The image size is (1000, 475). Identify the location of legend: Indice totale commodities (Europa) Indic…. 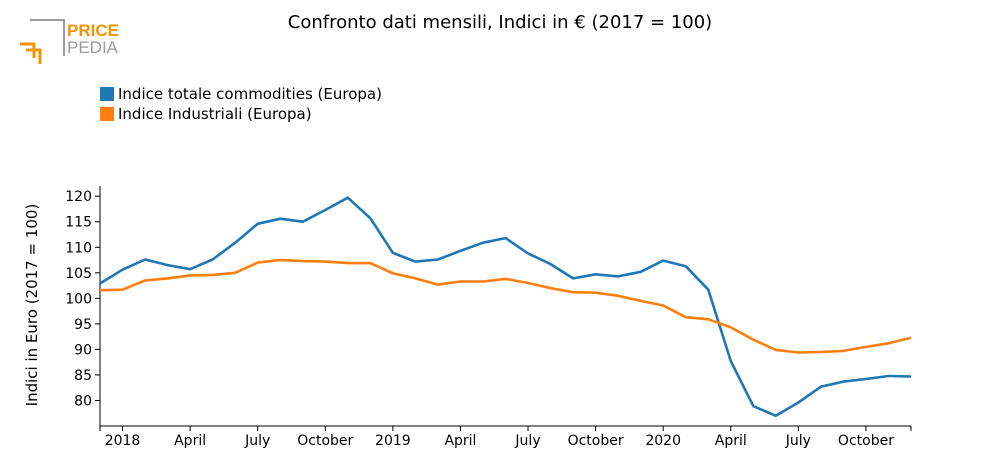
(241, 104).